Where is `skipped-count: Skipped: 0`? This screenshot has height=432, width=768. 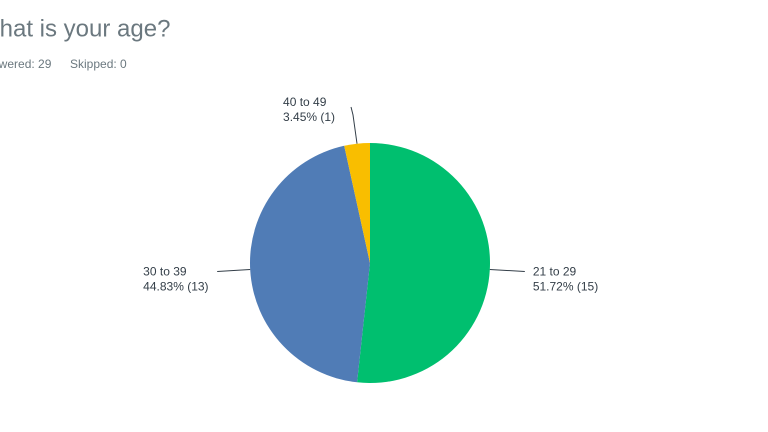 skipped-count: Skipped: 0 is located at coordinates (98, 64).